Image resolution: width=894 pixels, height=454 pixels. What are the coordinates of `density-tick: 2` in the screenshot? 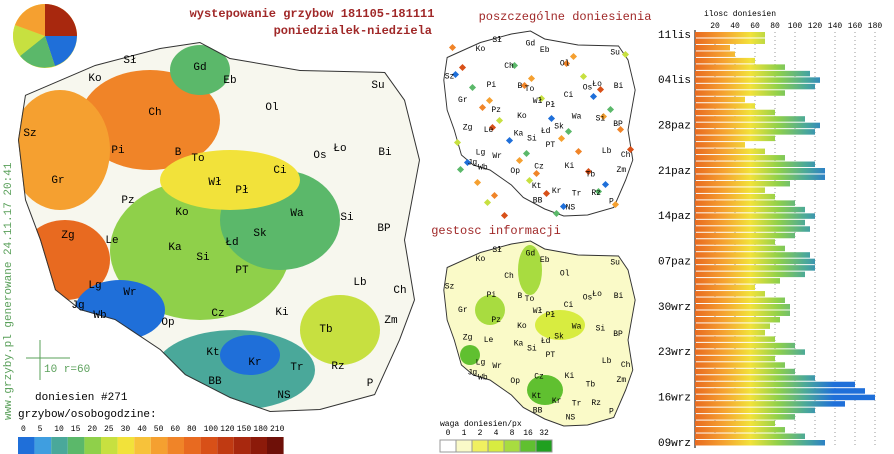 It's located at (480, 433).